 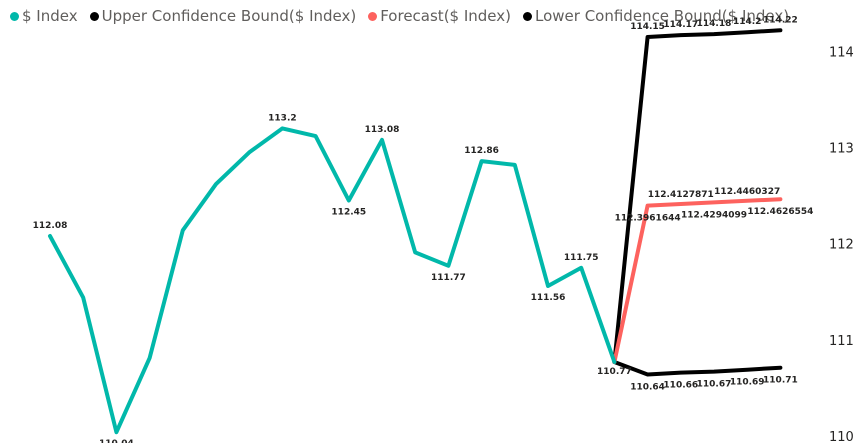 I want to click on data-label-forecast-index: 112.4460327, so click(x=747, y=192).